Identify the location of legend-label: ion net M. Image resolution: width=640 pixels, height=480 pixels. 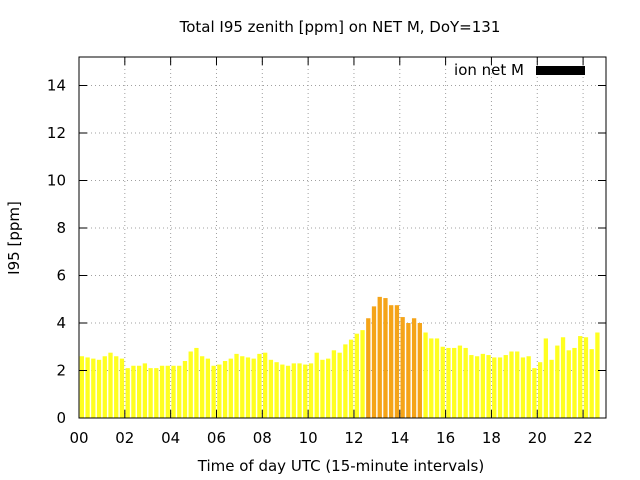
(489, 70).